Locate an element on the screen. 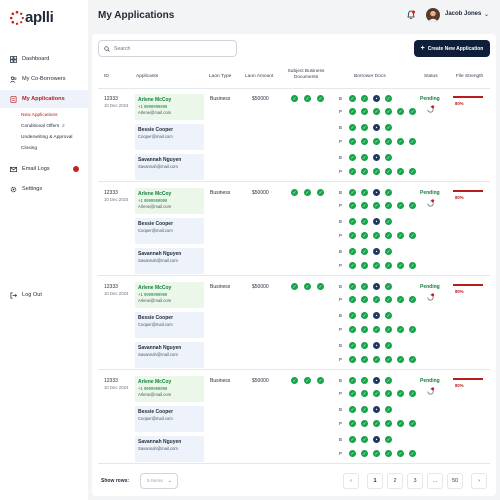 The height and width of the screenshot is (500, 500). col-id: ID is located at coordinates (106, 76).